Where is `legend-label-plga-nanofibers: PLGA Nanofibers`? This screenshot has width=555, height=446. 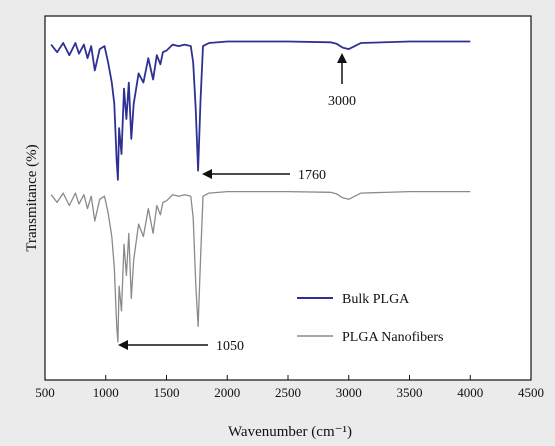 legend-label-plga-nanofibers: PLGA Nanofibers is located at coordinates (393, 337).